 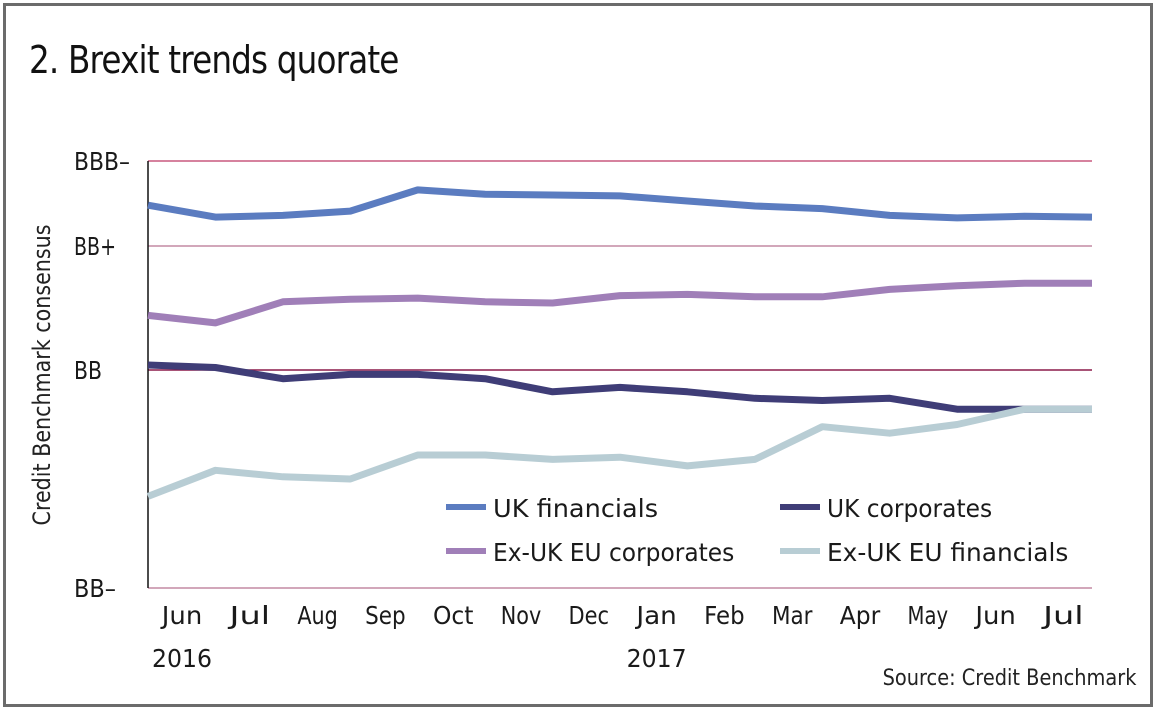 I want to click on source-note: Source: Credit Benchmark, so click(x=1009, y=678).